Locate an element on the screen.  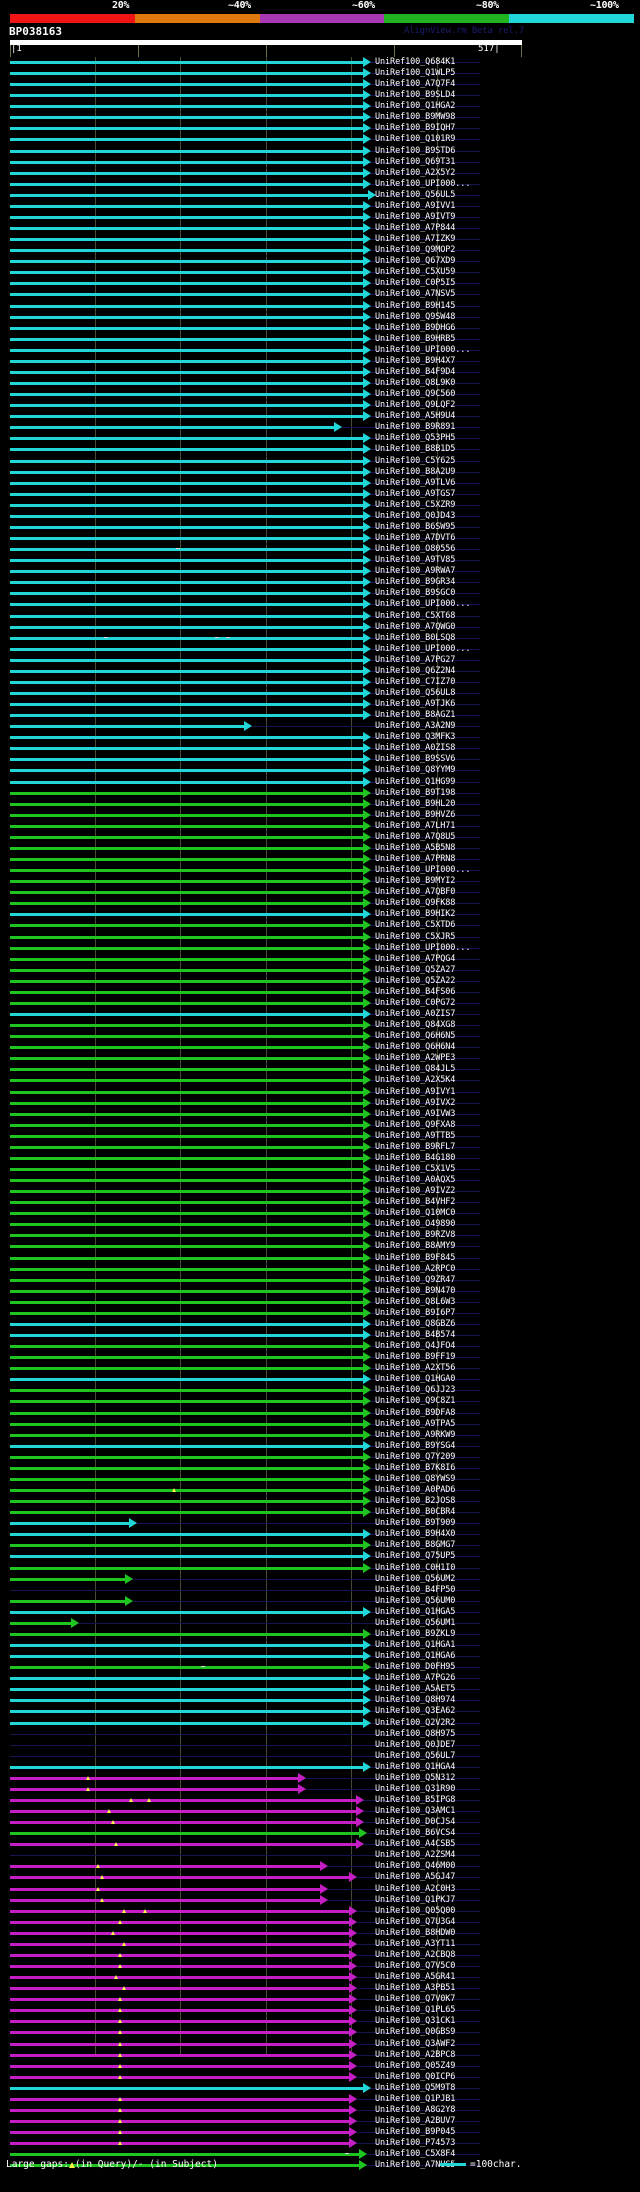
hit-label: UniRef100_B9H145 is located at coordinates (415, 305).